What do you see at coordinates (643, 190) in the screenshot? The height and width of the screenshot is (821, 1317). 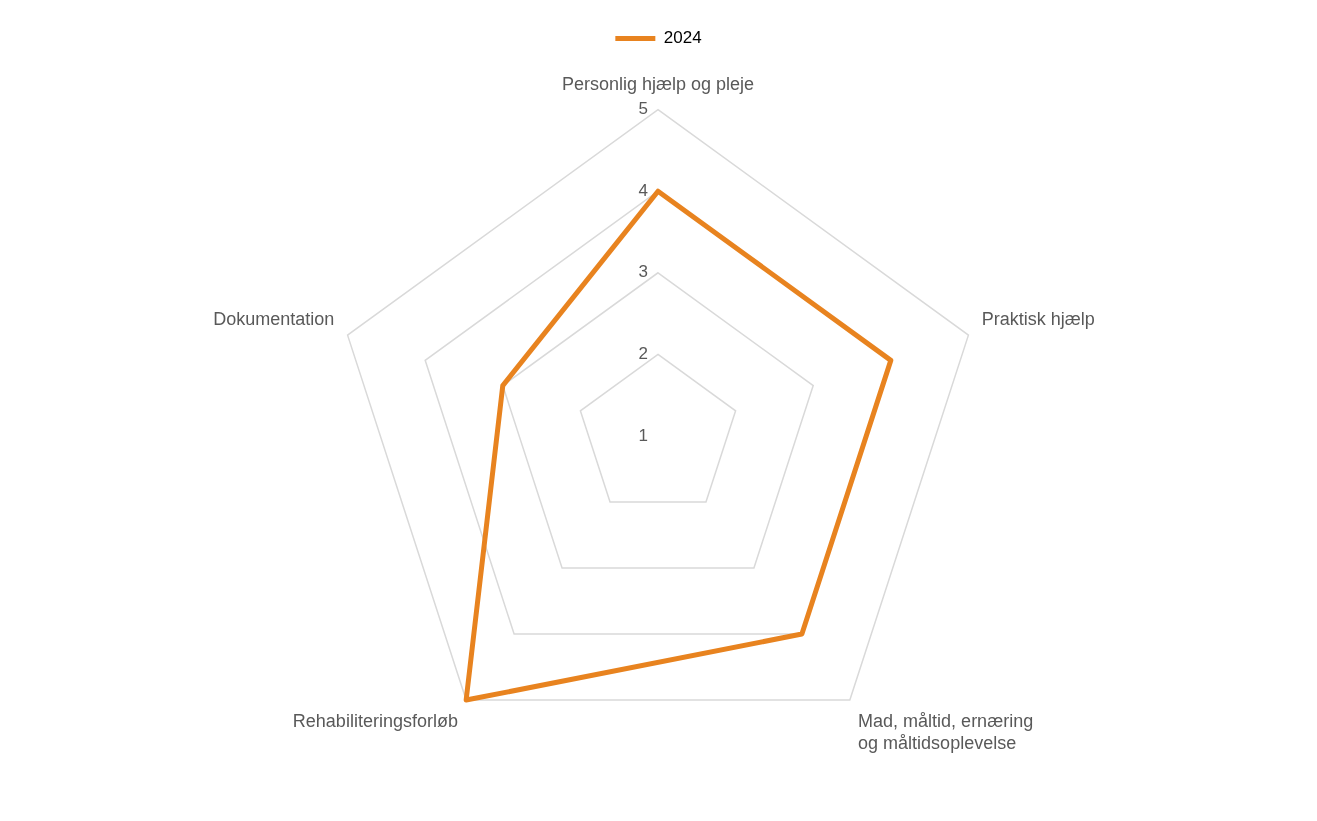 I see `y-tick-label: 4` at bounding box center [643, 190].